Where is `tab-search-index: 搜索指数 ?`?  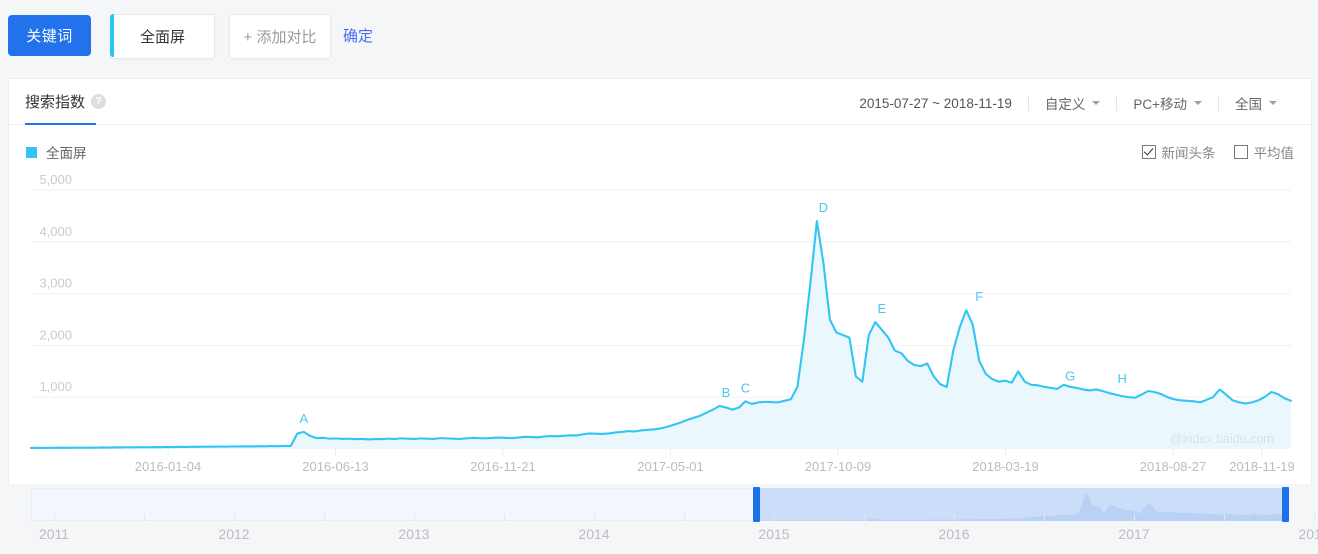 tab-search-index: 搜索指数 ? is located at coordinates (66, 108).